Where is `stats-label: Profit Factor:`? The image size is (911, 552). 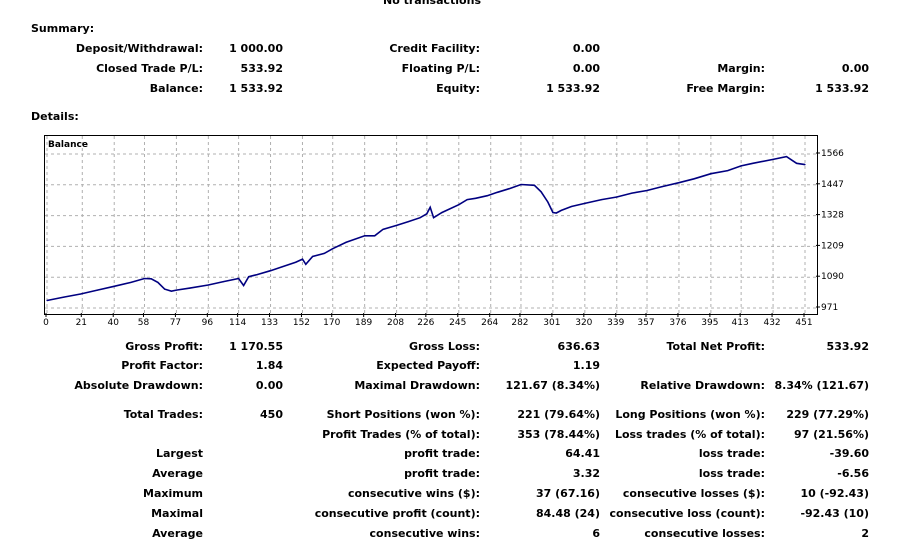 stats-label: Profit Factor: is located at coordinates (162, 365).